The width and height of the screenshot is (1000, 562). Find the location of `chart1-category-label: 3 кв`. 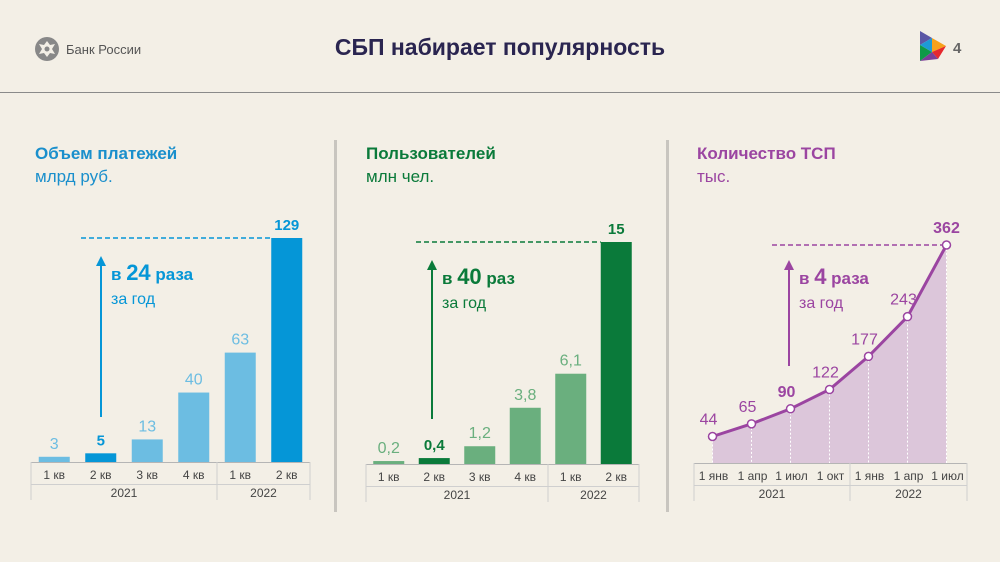

chart1-category-label: 3 кв is located at coordinates (147, 475).